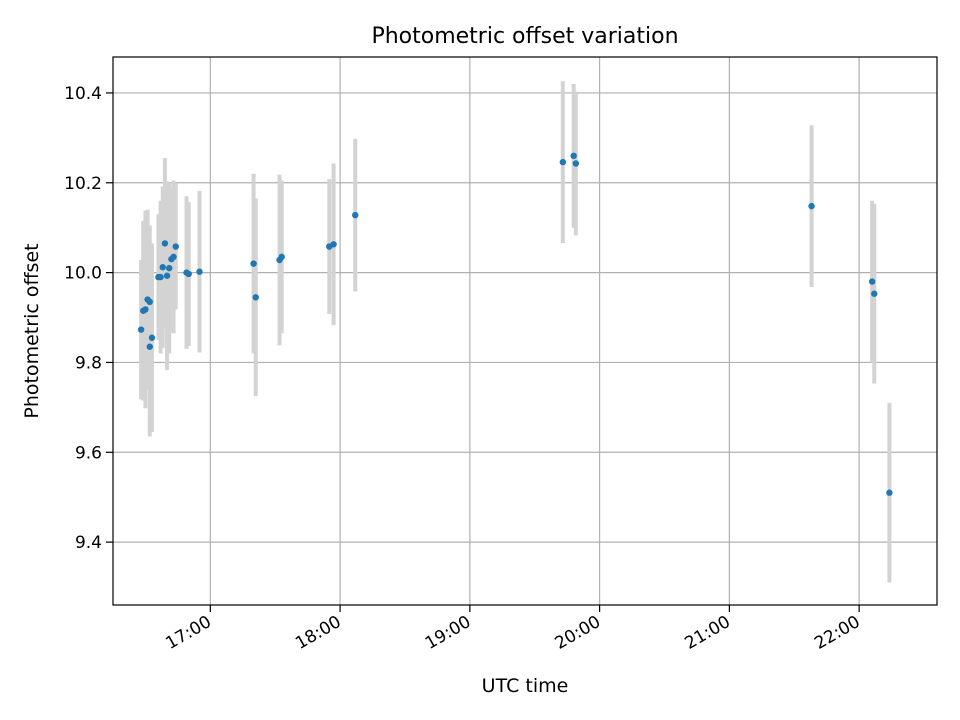 Image resolution: width=960 pixels, height=720 pixels. I want to click on y-tick-label: 9.8, so click(88, 363).